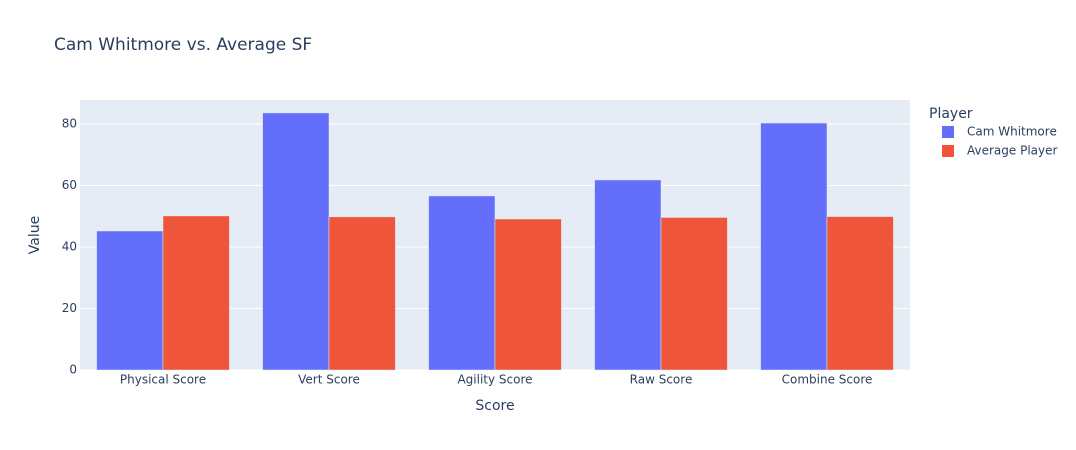  Describe the element at coordinates (494, 380) in the screenshot. I see `x-tick-label: Agility Score` at that location.